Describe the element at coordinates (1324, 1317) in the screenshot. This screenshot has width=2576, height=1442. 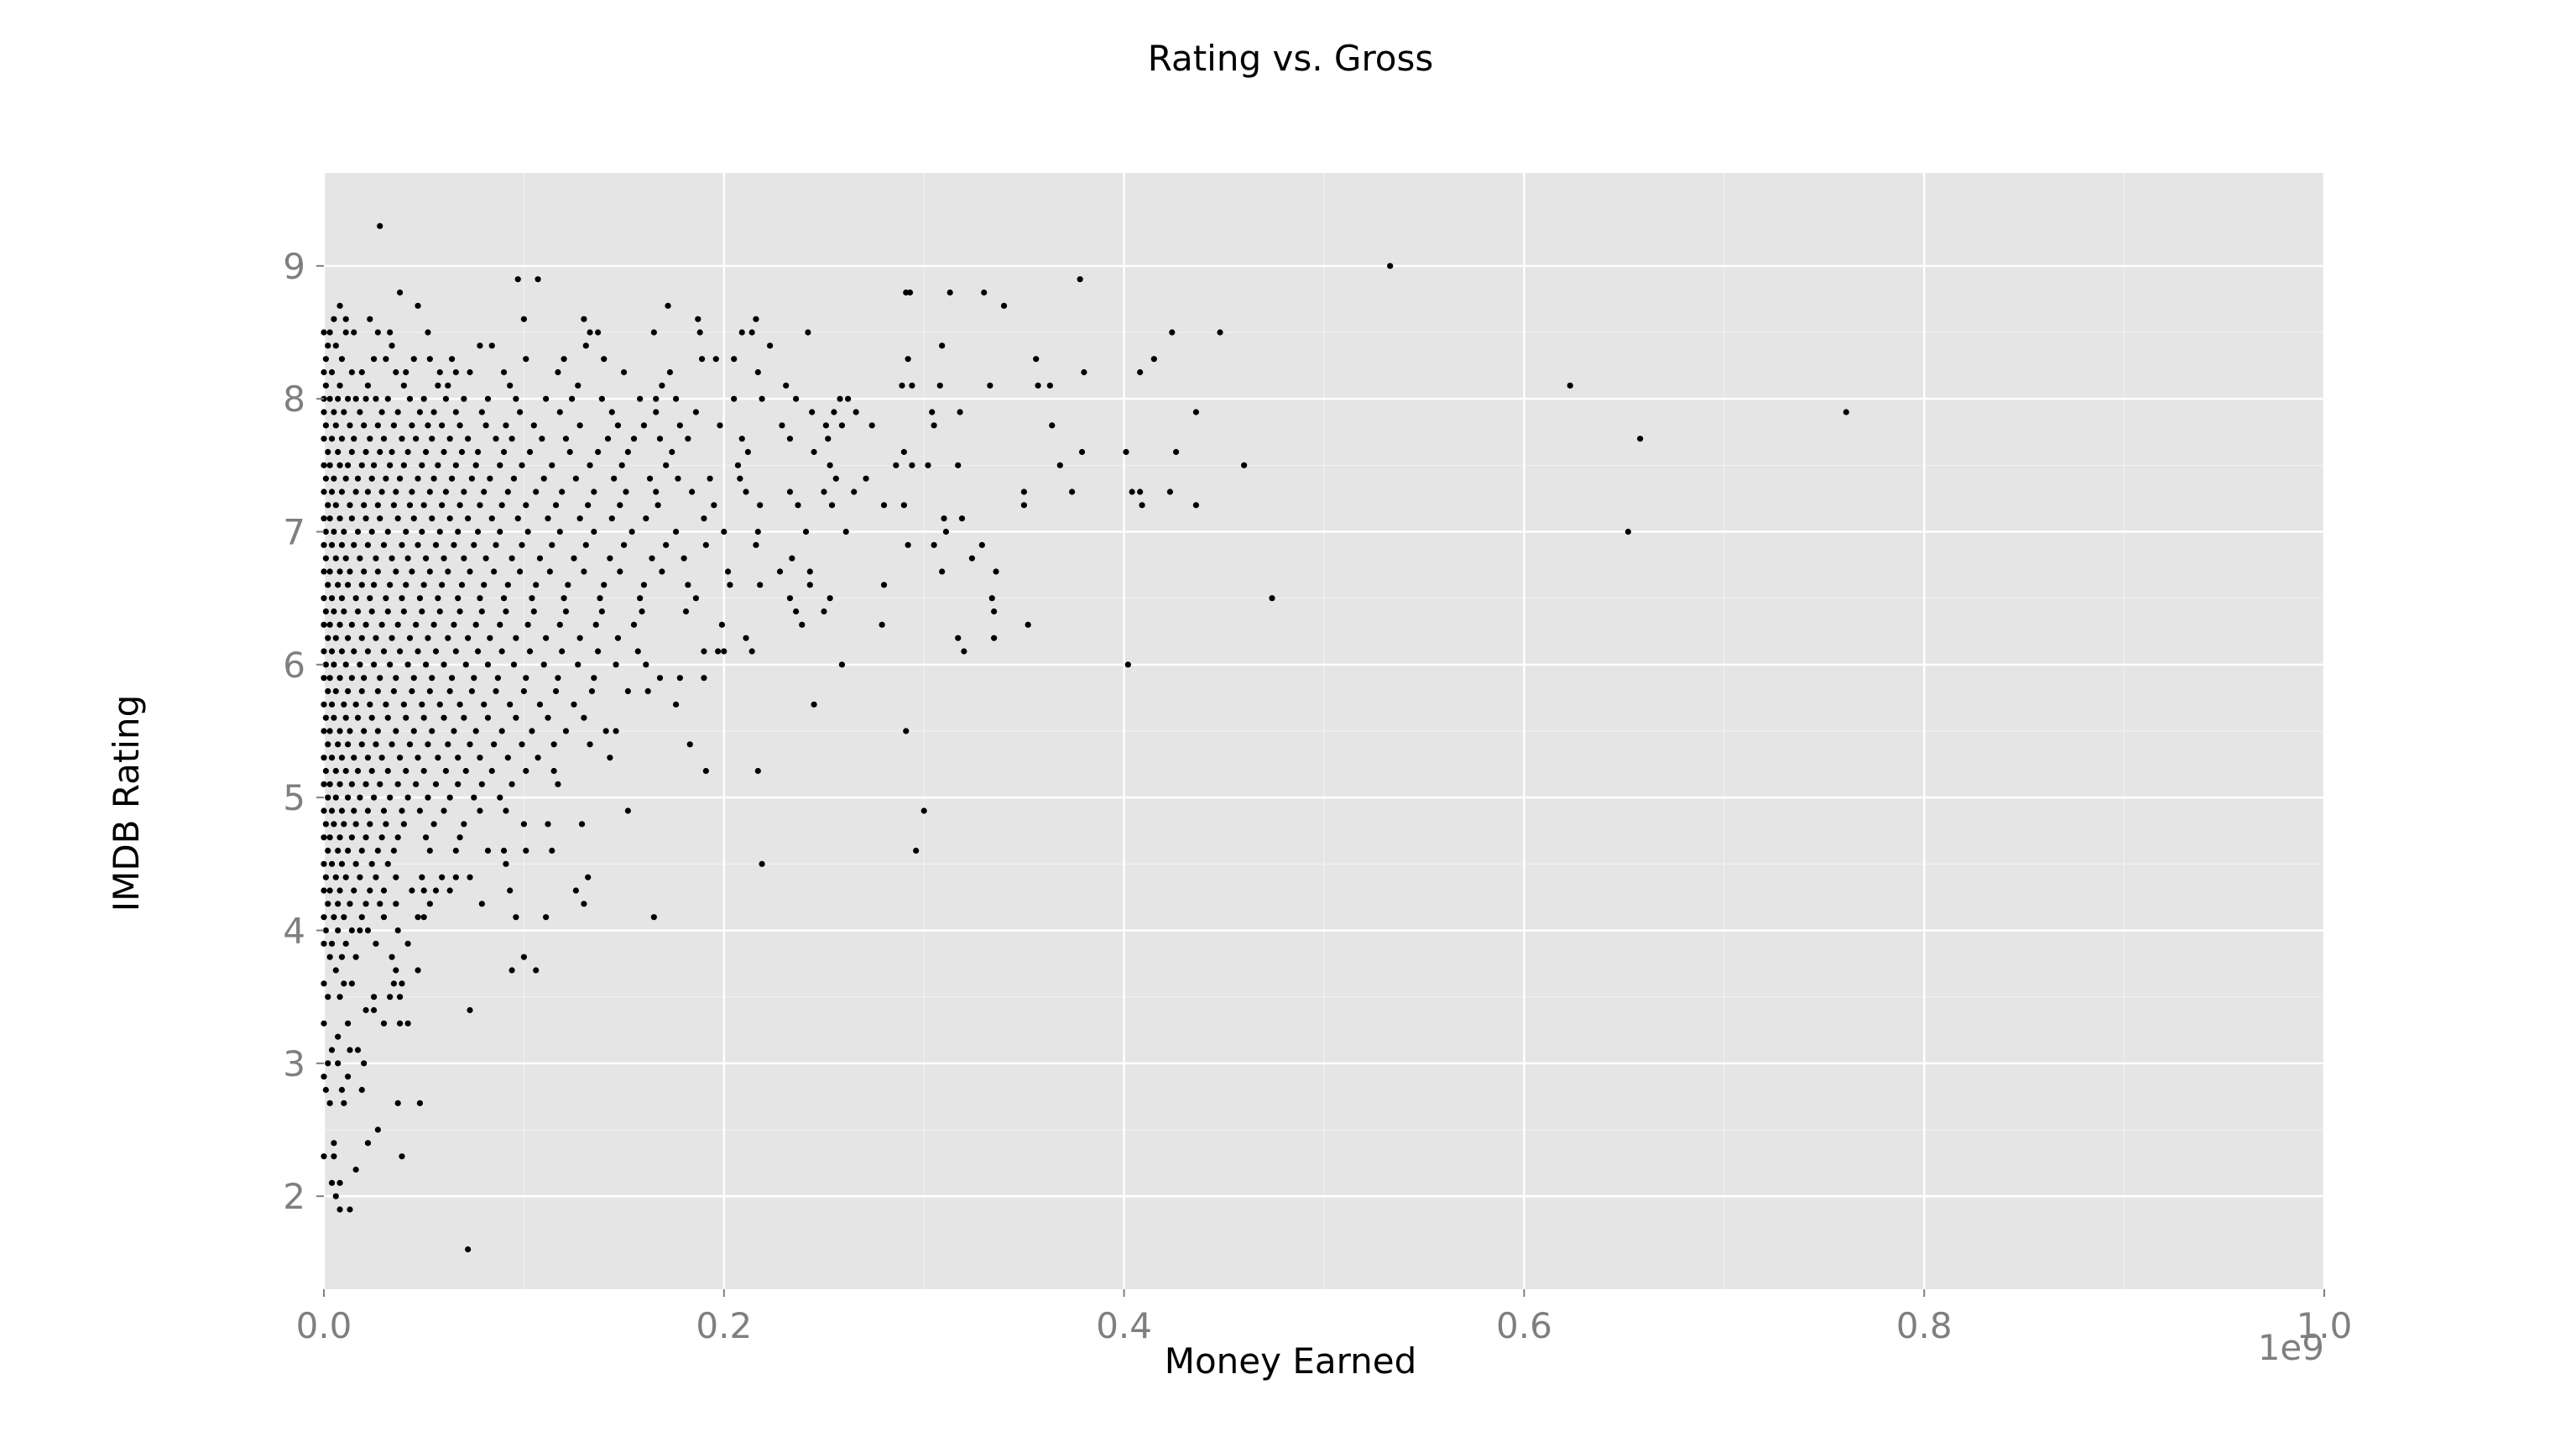
I see `x-tick-labels: 0.0 0.2 0.4 0.6 0.8 1.0` at that location.